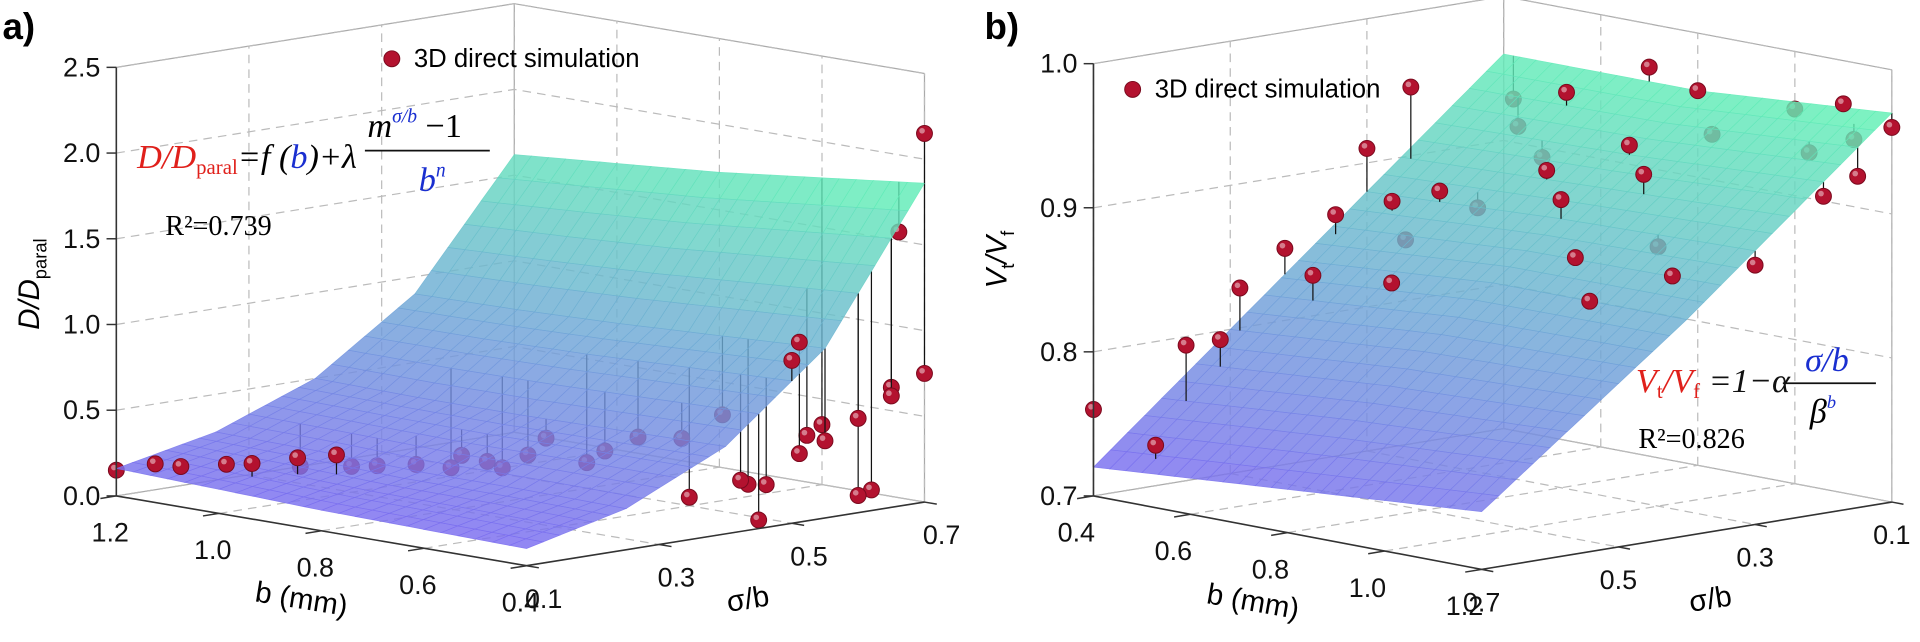  What do you see at coordinates (432, 179) in the screenshot?
I see `eq-denominator: bn` at bounding box center [432, 179].